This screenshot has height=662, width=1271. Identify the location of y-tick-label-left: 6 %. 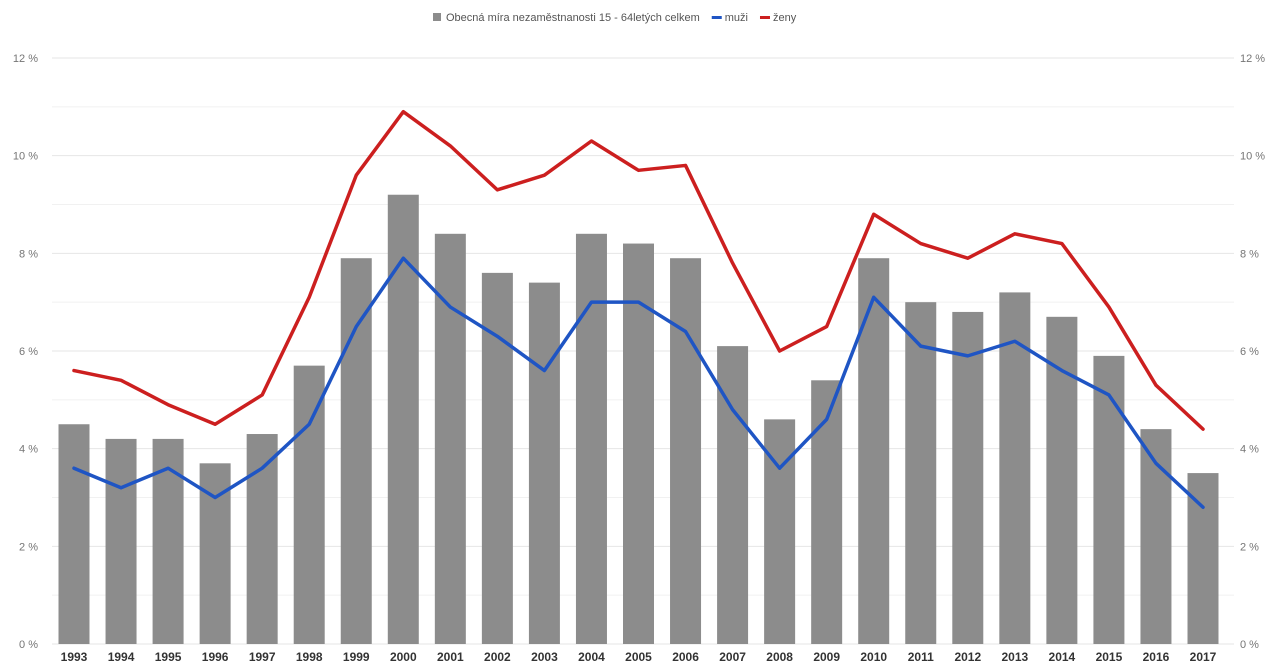
(28, 352).